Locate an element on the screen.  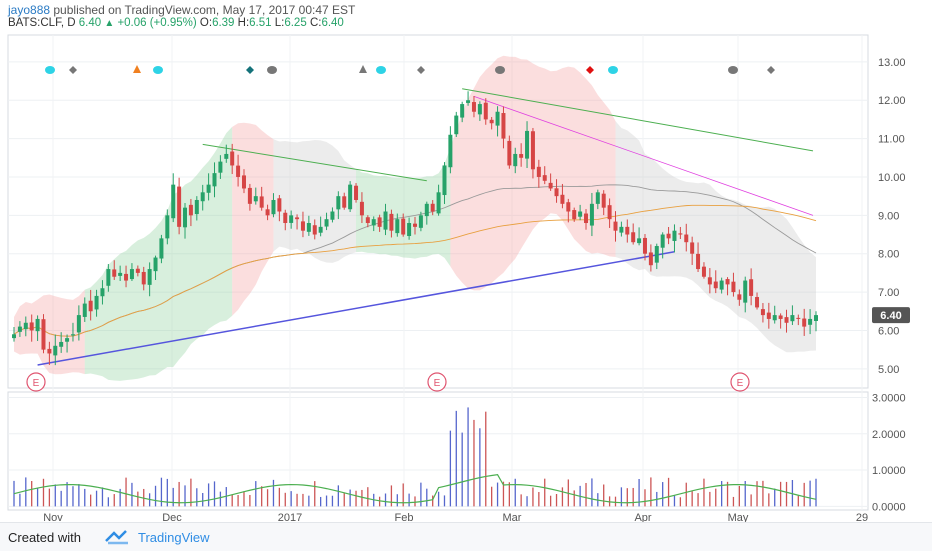
price-change: +0.06 (+0.95%) is located at coordinates (157, 23).